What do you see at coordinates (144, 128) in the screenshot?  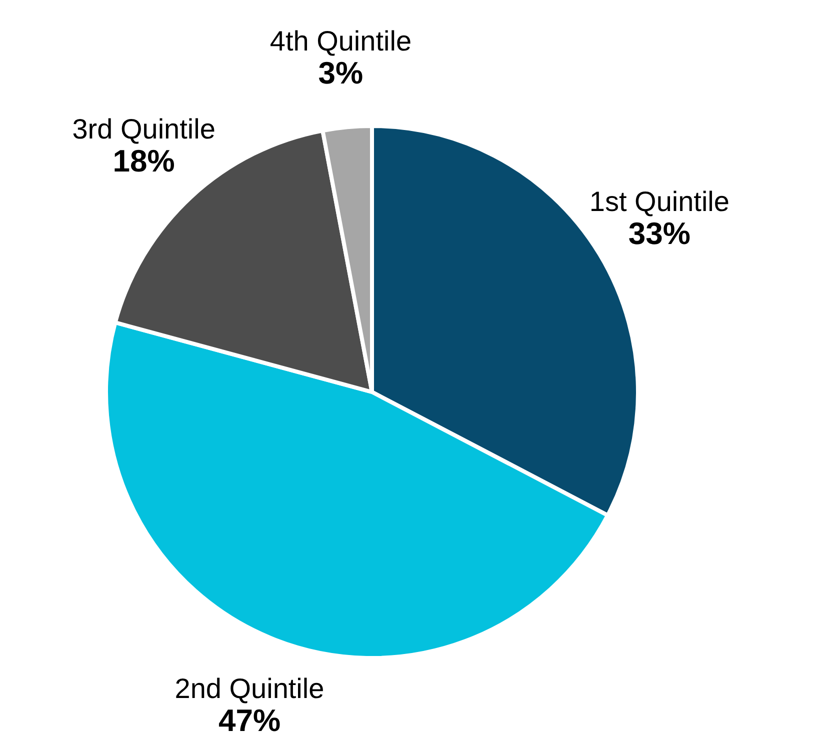 I see `slice-label: 3rd Quintile` at bounding box center [144, 128].